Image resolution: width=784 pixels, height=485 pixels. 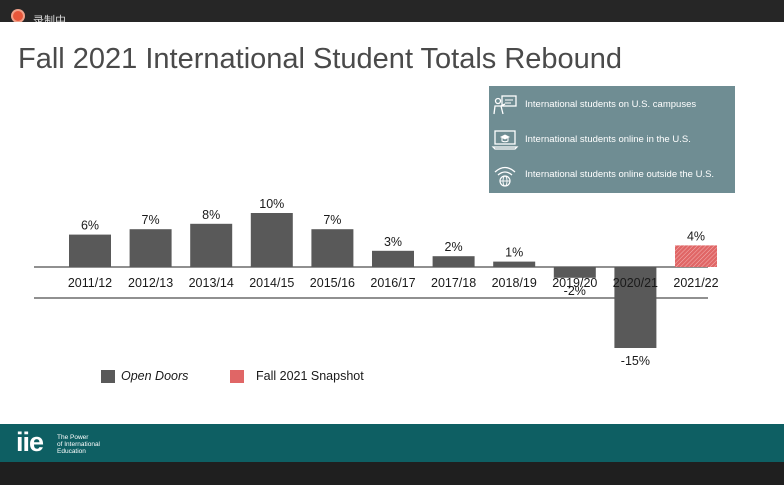 What do you see at coordinates (635, 283) in the screenshot?
I see `category-label: 2020/21` at bounding box center [635, 283].